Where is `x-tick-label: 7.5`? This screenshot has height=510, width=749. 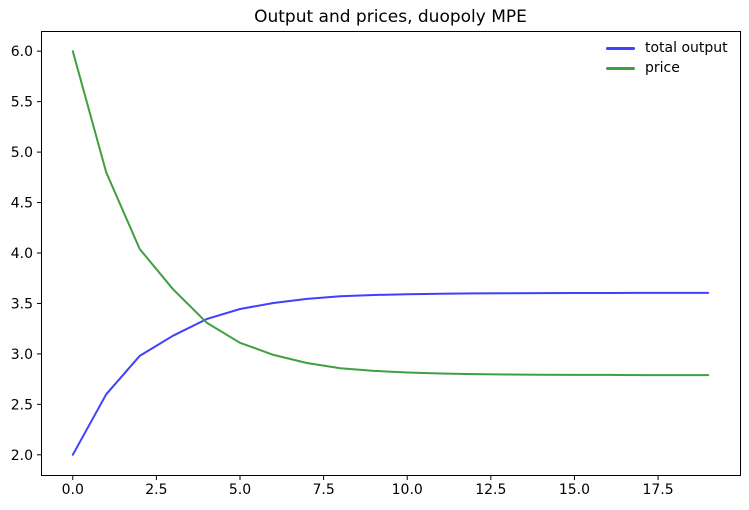
x-tick-label: 7.5 is located at coordinates (323, 490).